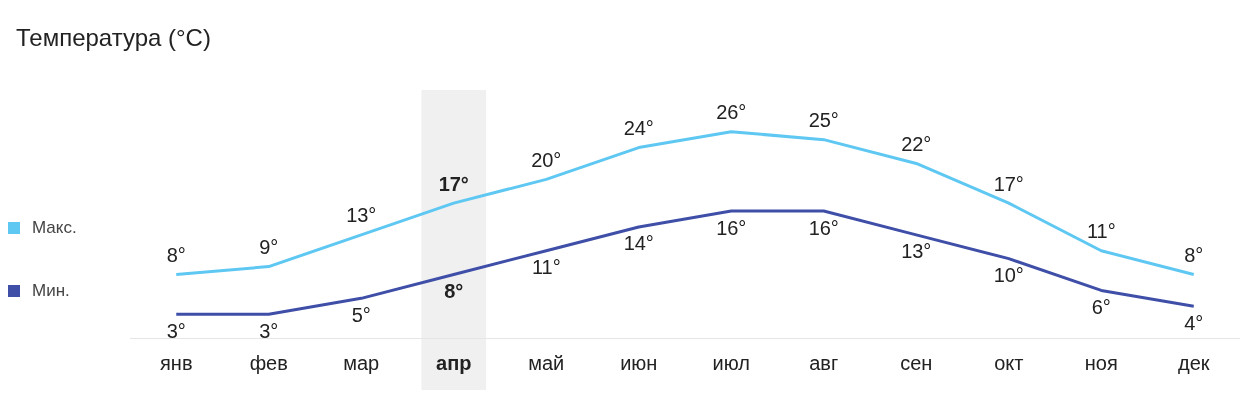  What do you see at coordinates (454, 362) in the screenshot?
I see `x-tick-label: апр` at bounding box center [454, 362].